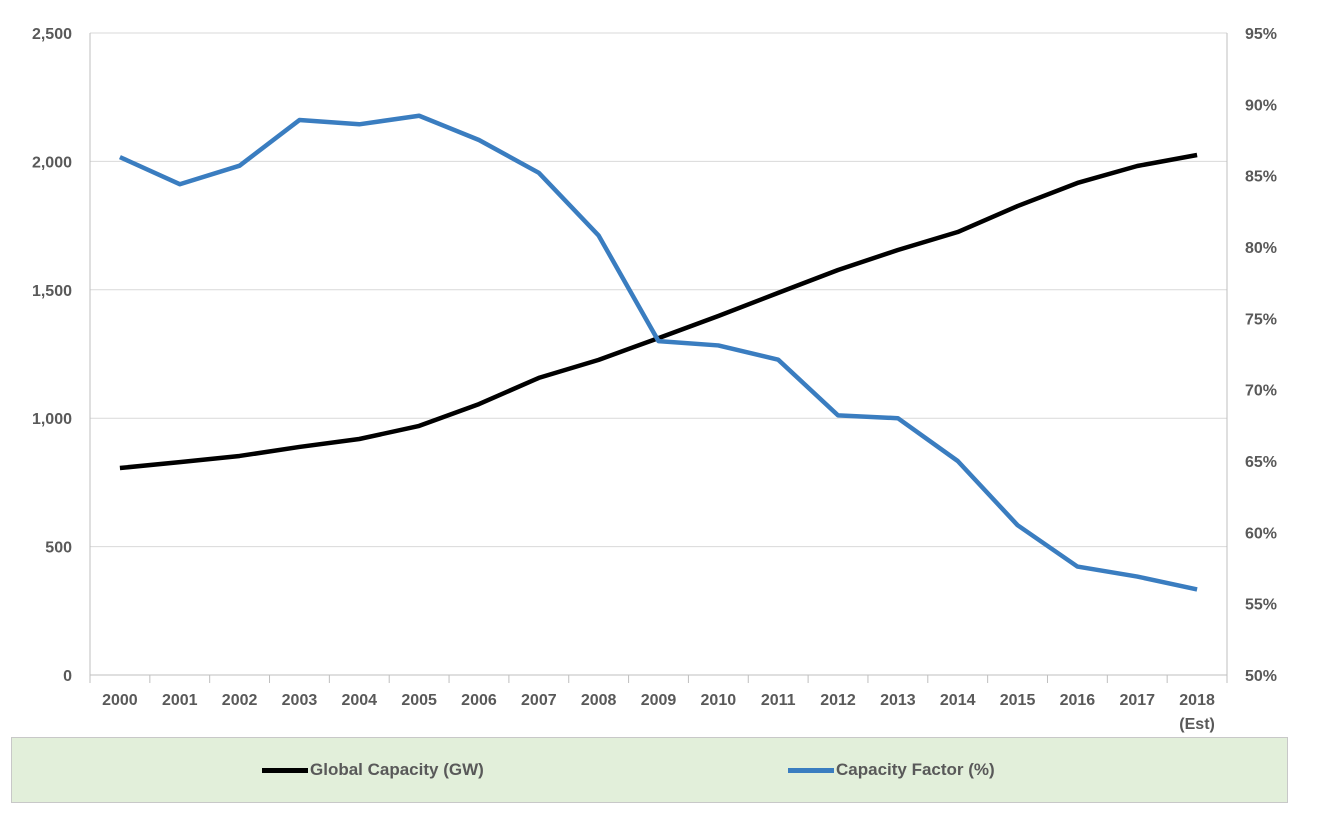  Describe the element at coordinates (52, 162) in the screenshot. I see `y-left-tick-label: 2,000` at that location.